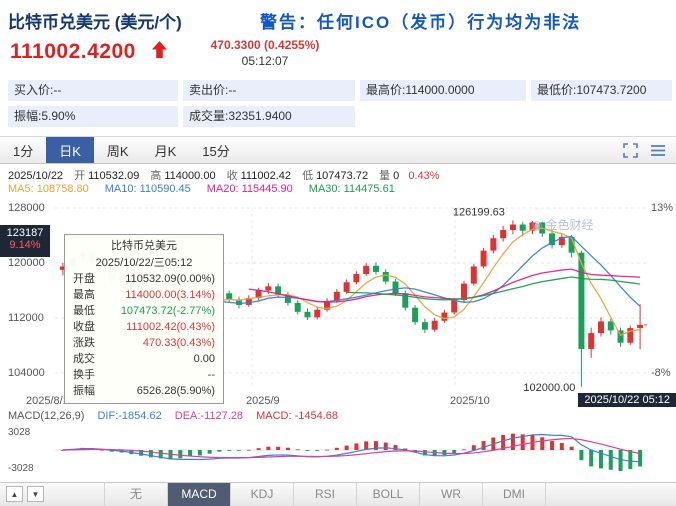 The height and width of the screenshot is (506, 676). What do you see at coordinates (249, 189) in the screenshot?
I see `ma-readout-2: MA20: 115445.90` at bounding box center [249, 189].